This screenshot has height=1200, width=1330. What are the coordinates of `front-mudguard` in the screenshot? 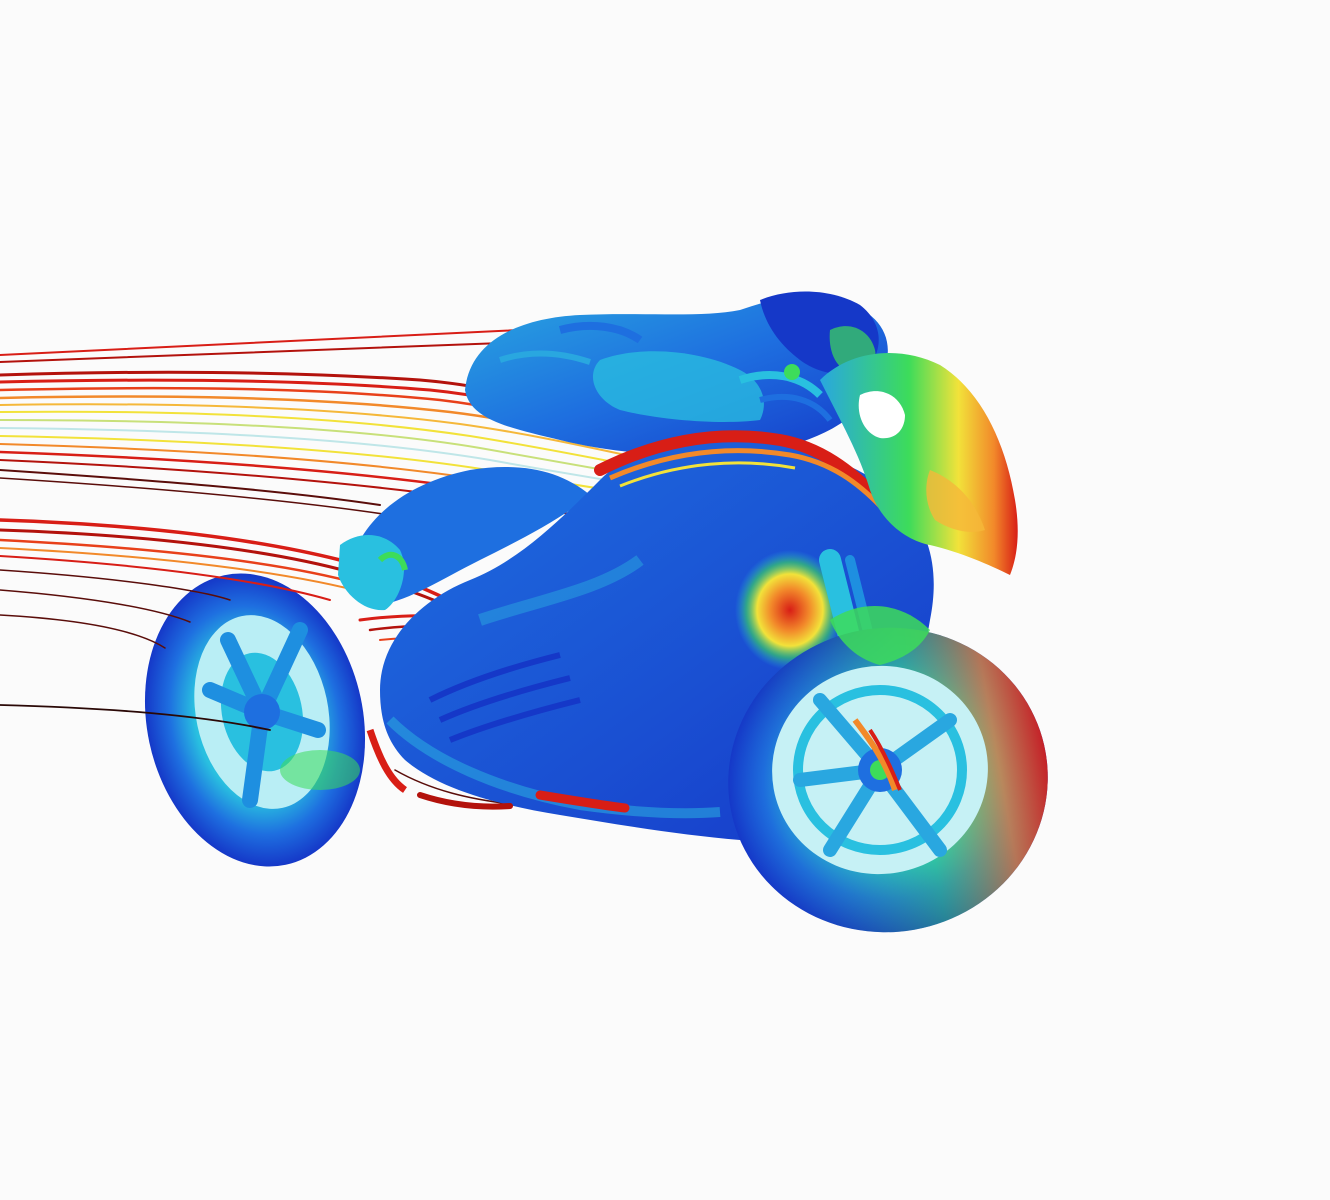 It's located at (880, 635).